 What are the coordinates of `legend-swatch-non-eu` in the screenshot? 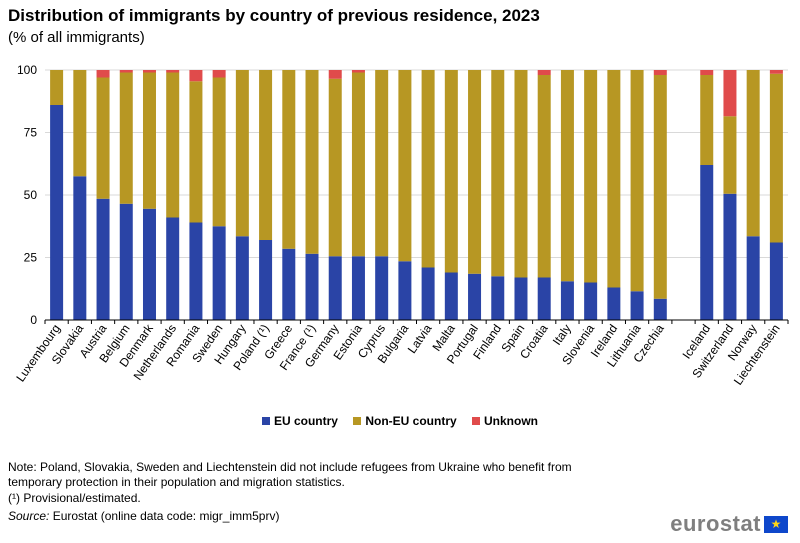 It's located at (357, 421).